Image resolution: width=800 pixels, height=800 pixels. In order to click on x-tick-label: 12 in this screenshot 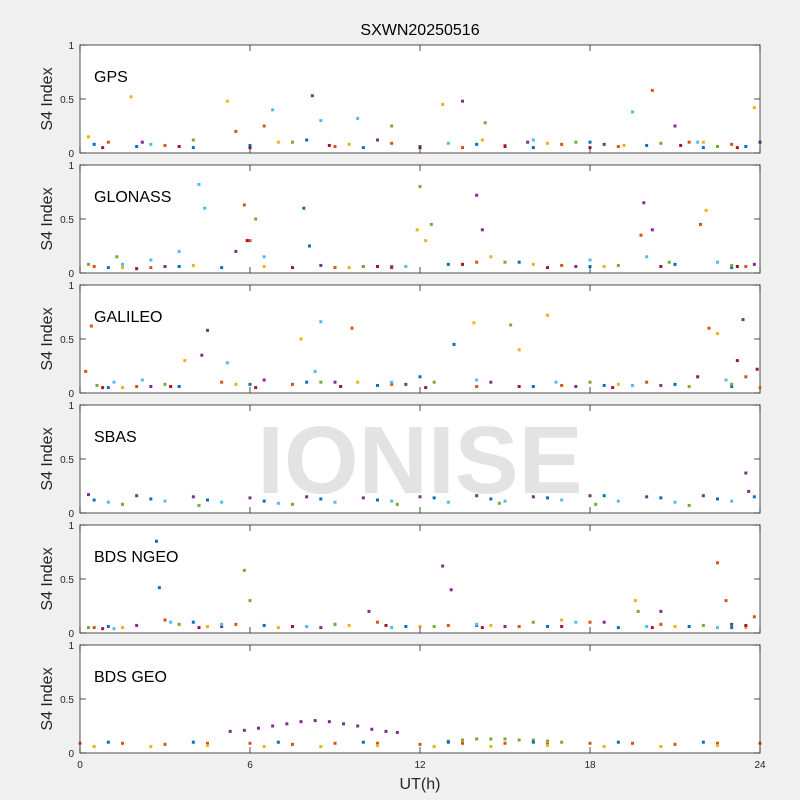, I will do `click(420, 765)`.